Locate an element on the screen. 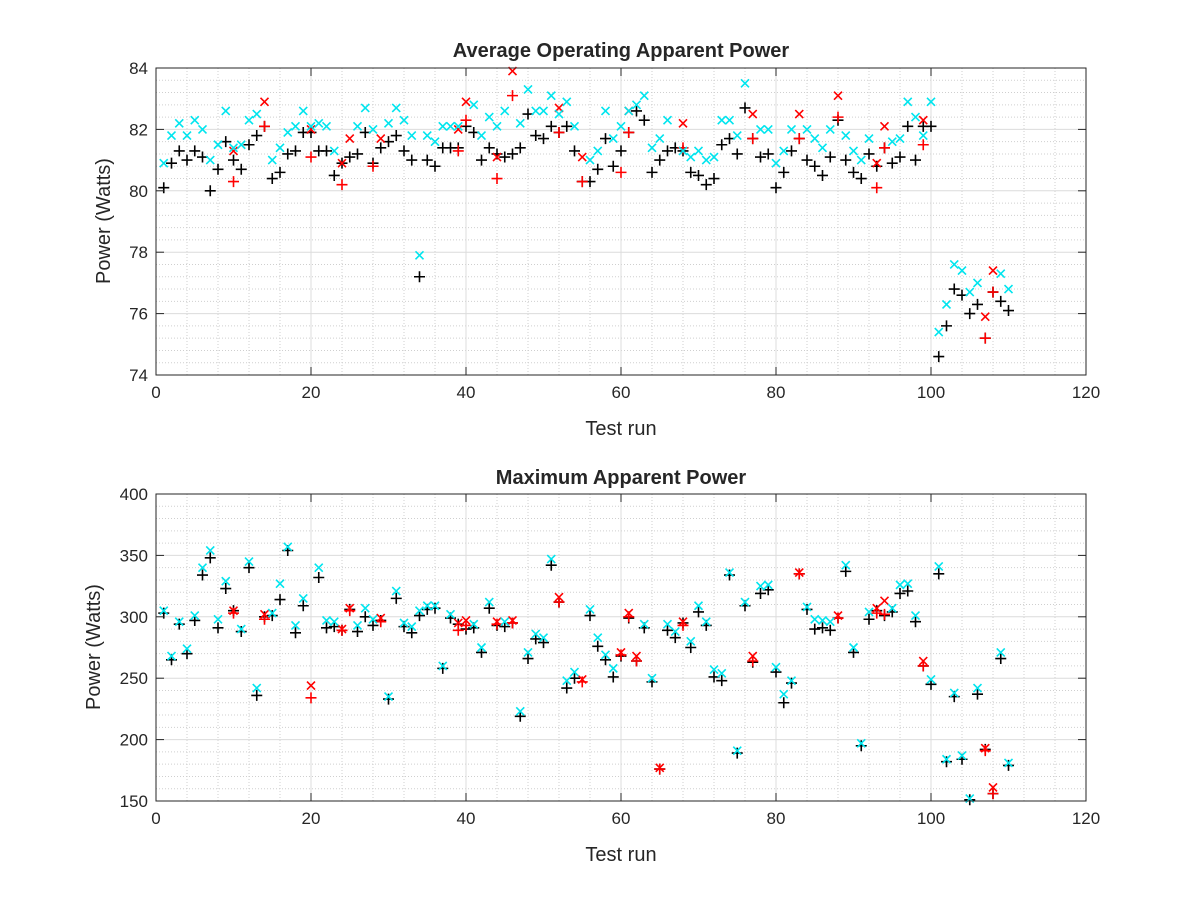 This screenshot has height=900, width=1200. chart-title: Maximum Apparent Power is located at coordinates (621, 478).